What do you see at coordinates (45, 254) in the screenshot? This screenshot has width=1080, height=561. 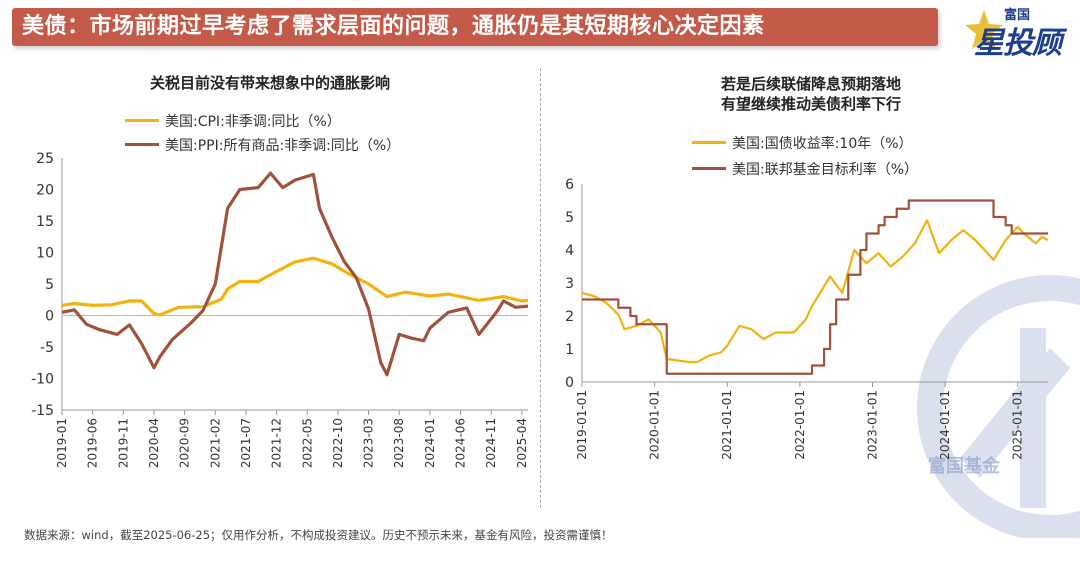 I see `y-tick-label: 10` at bounding box center [45, 254].